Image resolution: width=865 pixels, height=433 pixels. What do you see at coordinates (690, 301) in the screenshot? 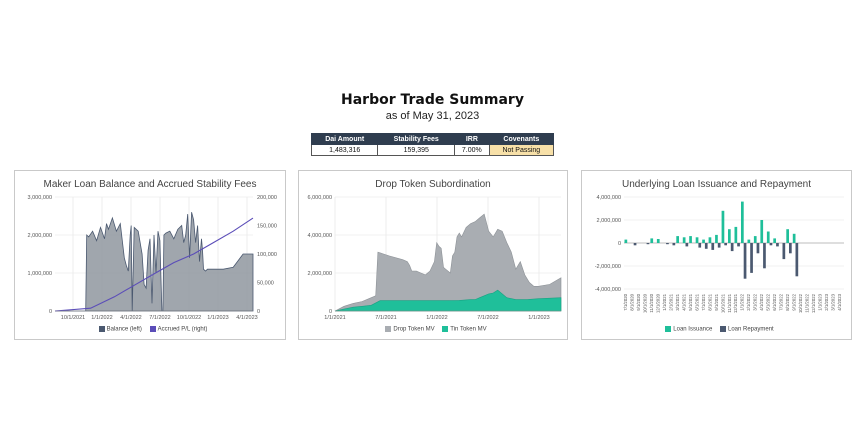
I see `x-tick-label: 5/1/2021` at bounding box center [690, 301].